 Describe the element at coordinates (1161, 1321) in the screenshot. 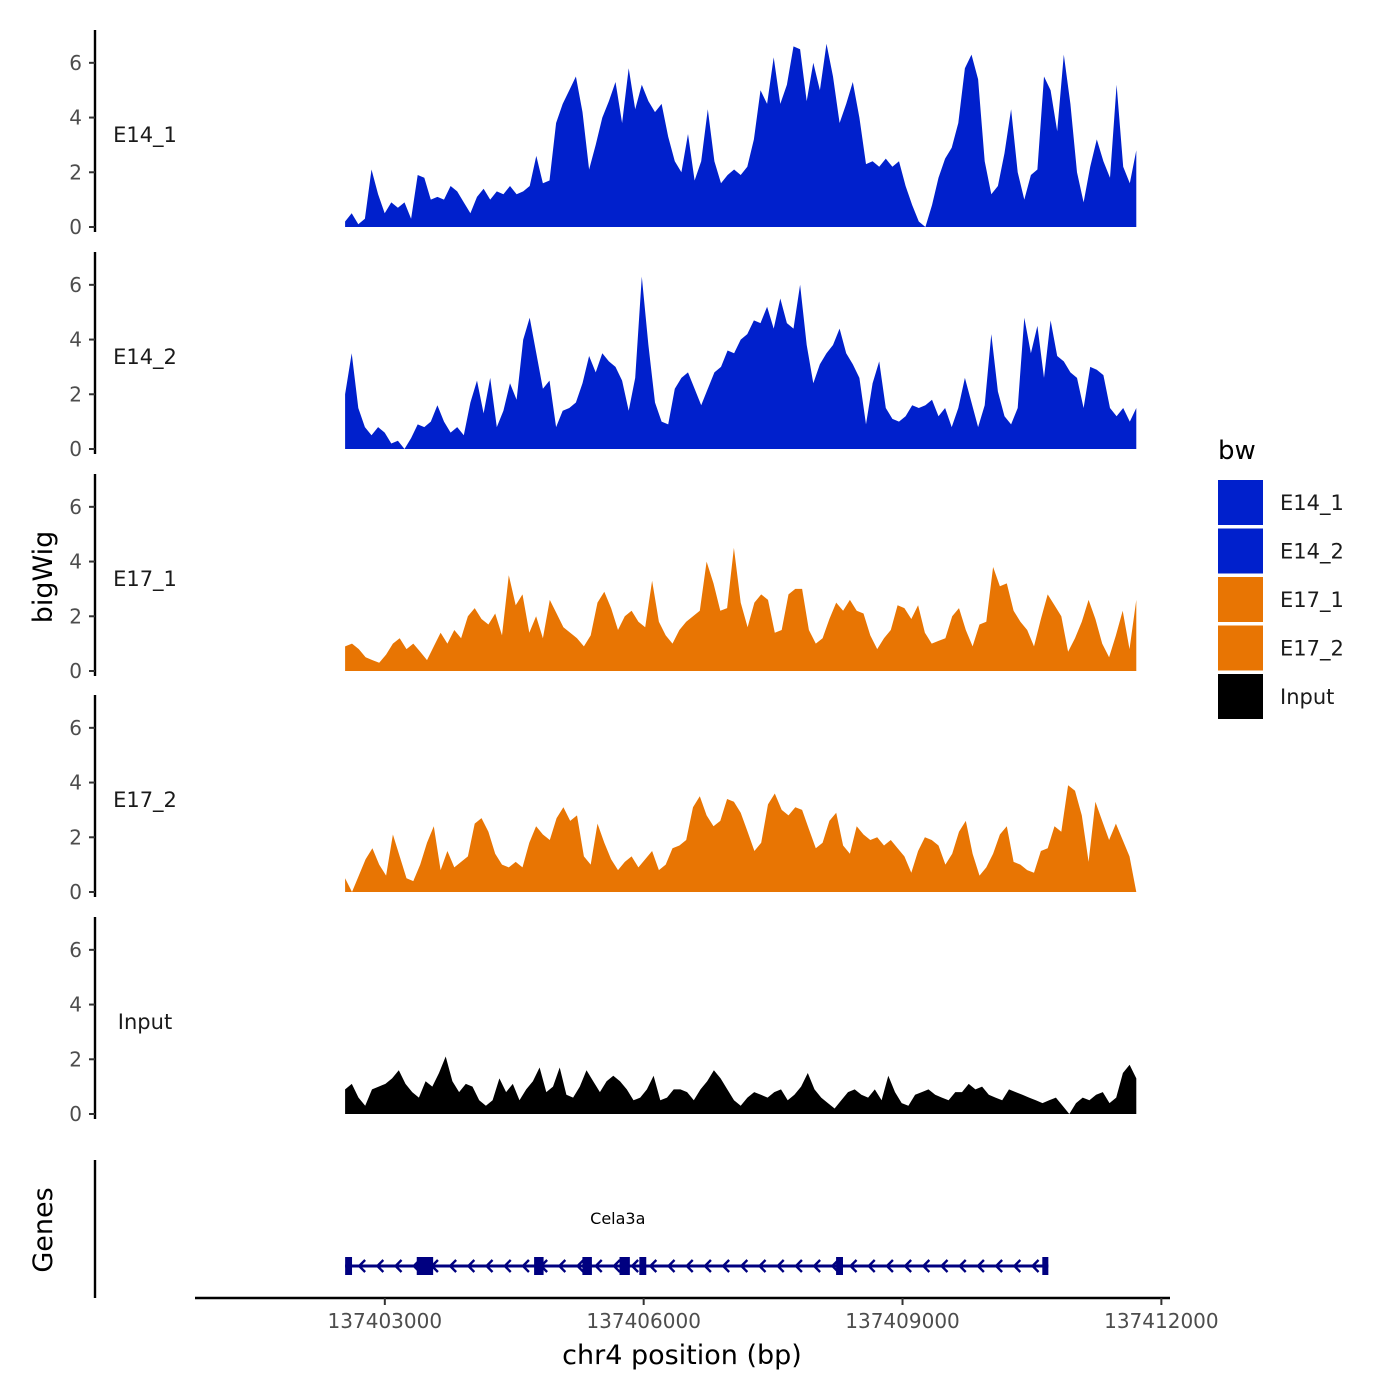

I see `x-tick-label: 137412000` at that location.